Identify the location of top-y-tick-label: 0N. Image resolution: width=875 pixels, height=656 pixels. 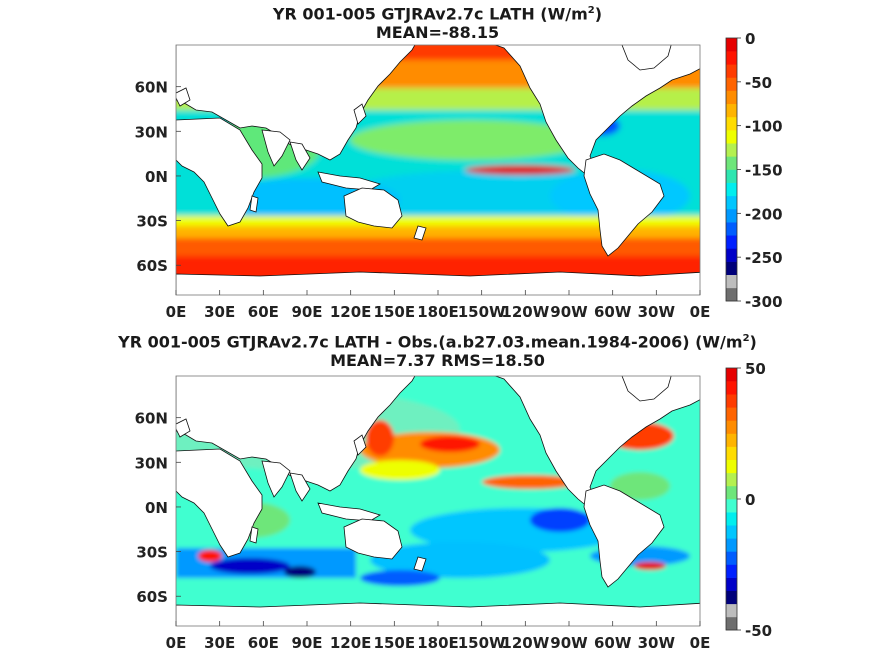
(156, 177).